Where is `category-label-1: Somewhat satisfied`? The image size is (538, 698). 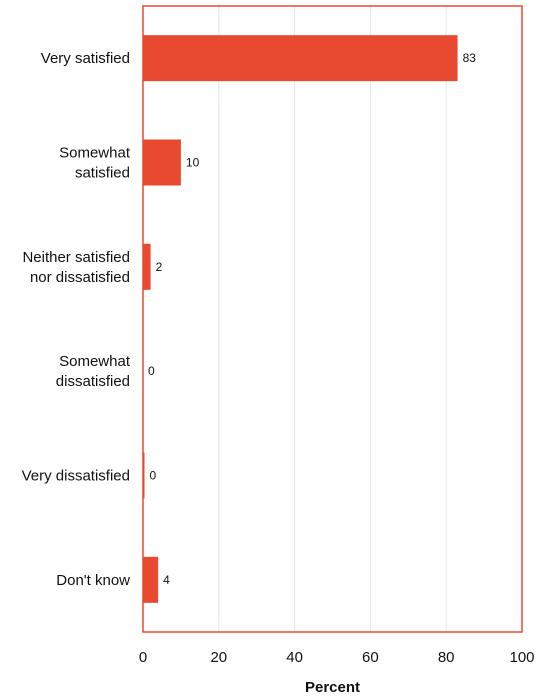
category-label-1: Somewhat satisfied is located at coordinates (95, 163).